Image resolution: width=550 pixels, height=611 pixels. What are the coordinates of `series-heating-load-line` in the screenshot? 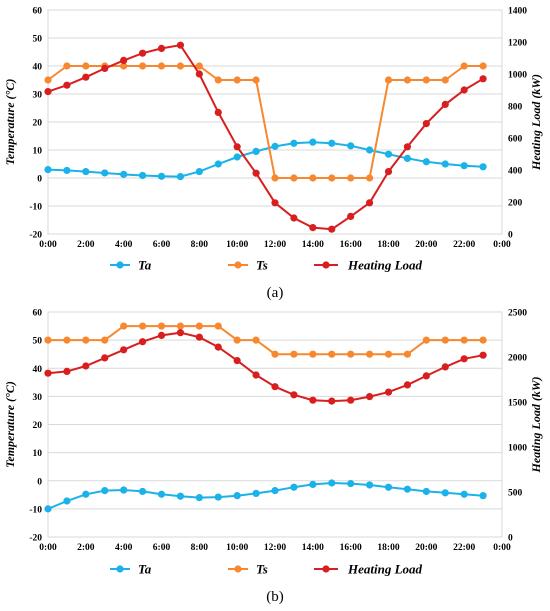 It's located at (265, 367).